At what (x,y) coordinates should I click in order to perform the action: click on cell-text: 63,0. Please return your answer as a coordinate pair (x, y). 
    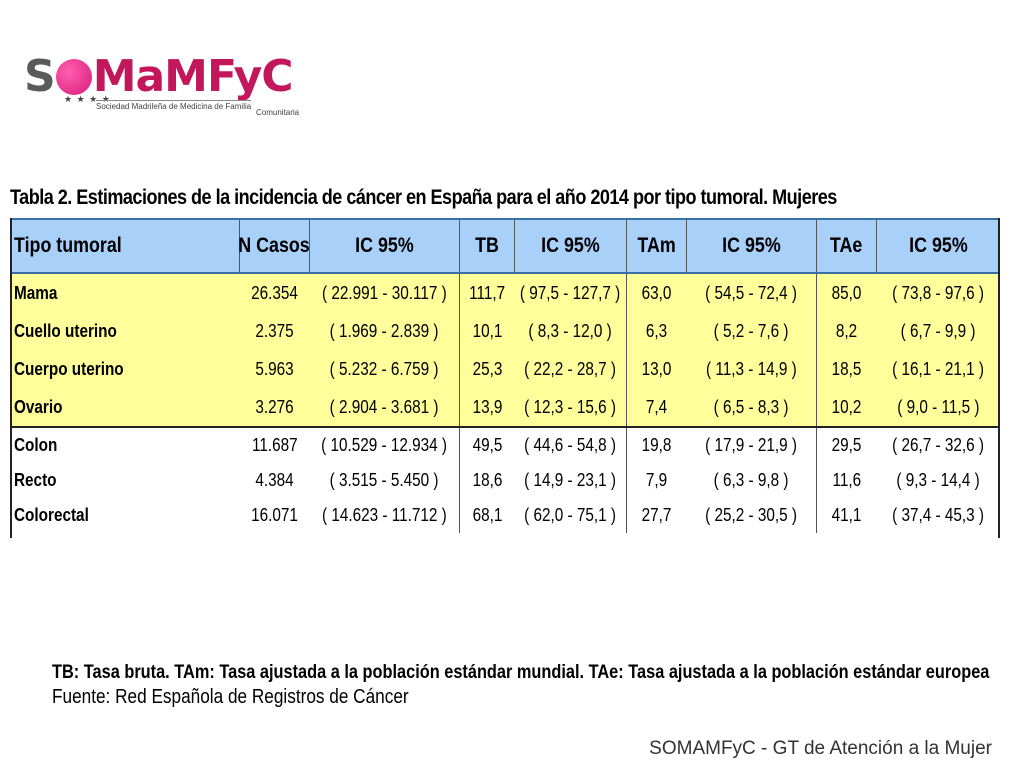
    Looking at the image, I should click on (657, 292).